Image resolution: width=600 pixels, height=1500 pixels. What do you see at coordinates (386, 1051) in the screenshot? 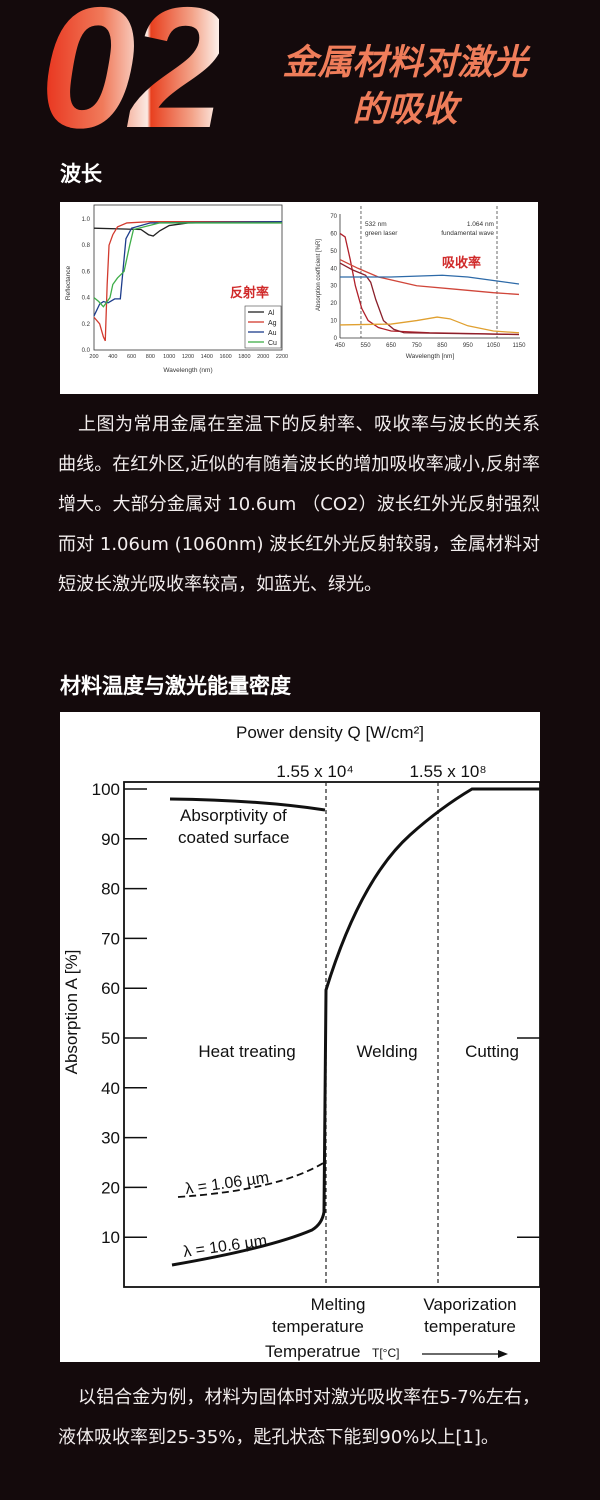
I see `region-welding: Welding` at bounding box center [386, 1051].